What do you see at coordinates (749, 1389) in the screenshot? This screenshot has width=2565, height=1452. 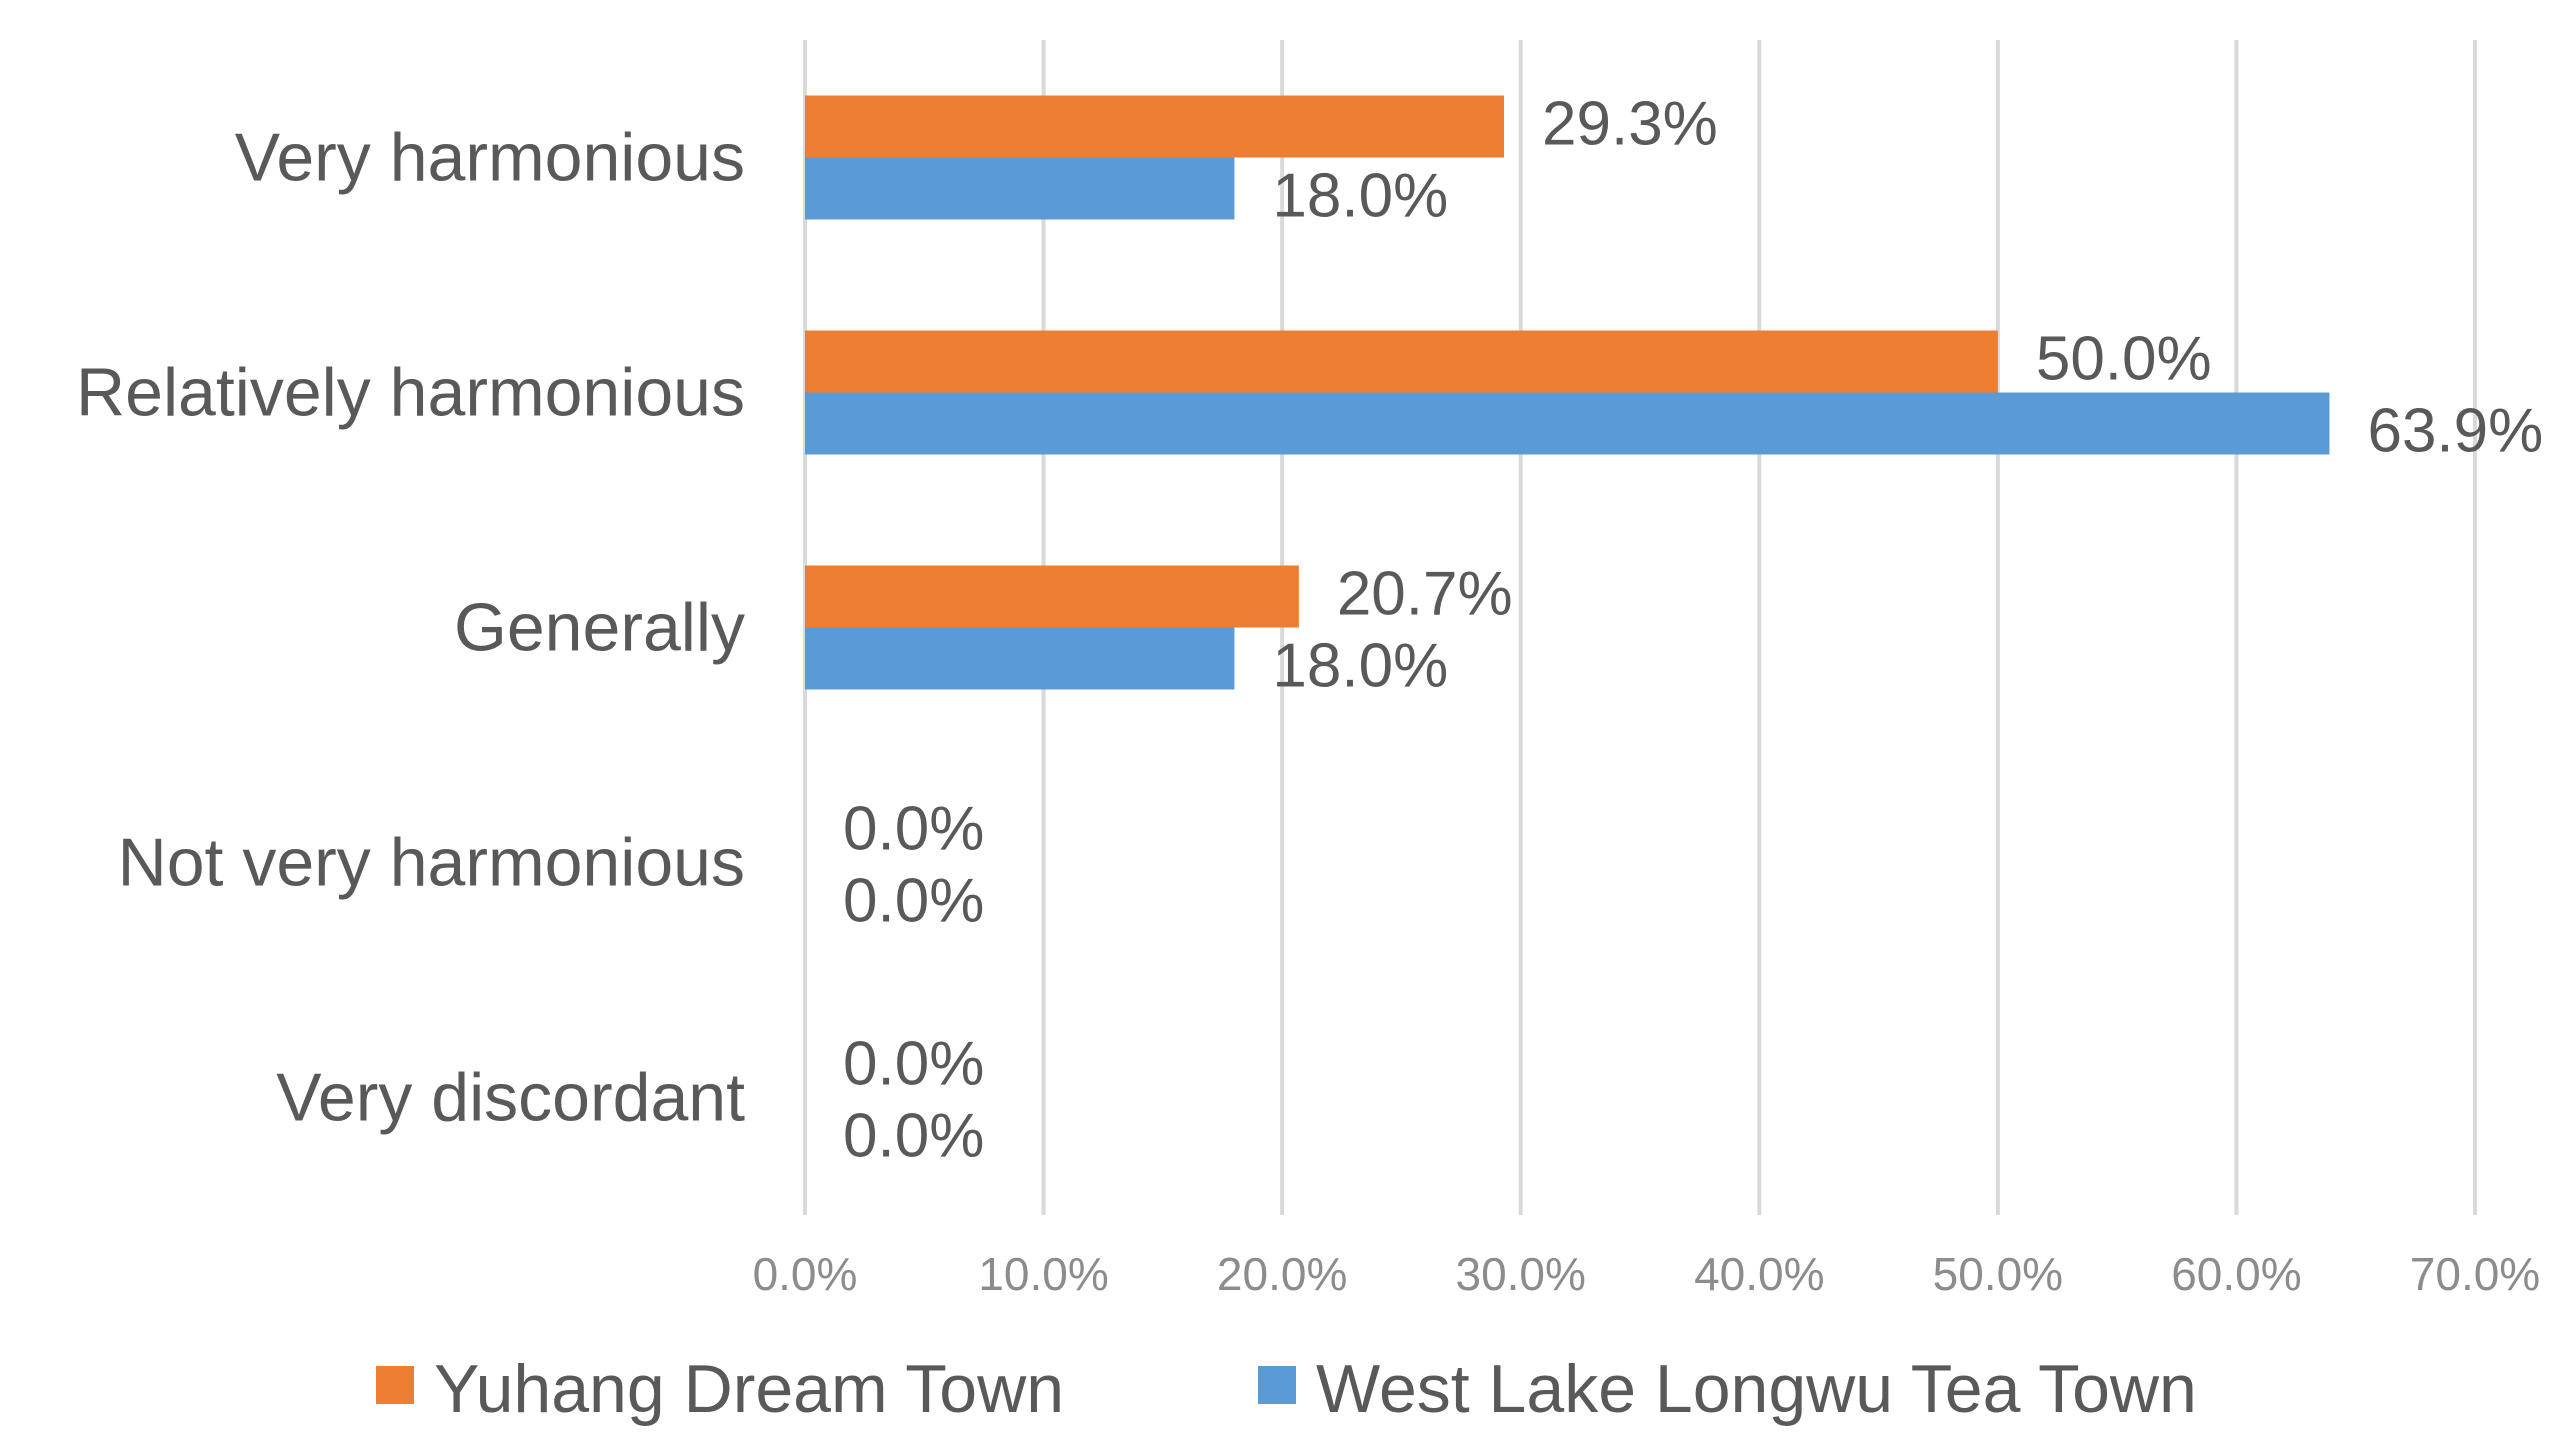 I see `legend-label: Yuhang Dream Town` at bounding box center [749, 1389].